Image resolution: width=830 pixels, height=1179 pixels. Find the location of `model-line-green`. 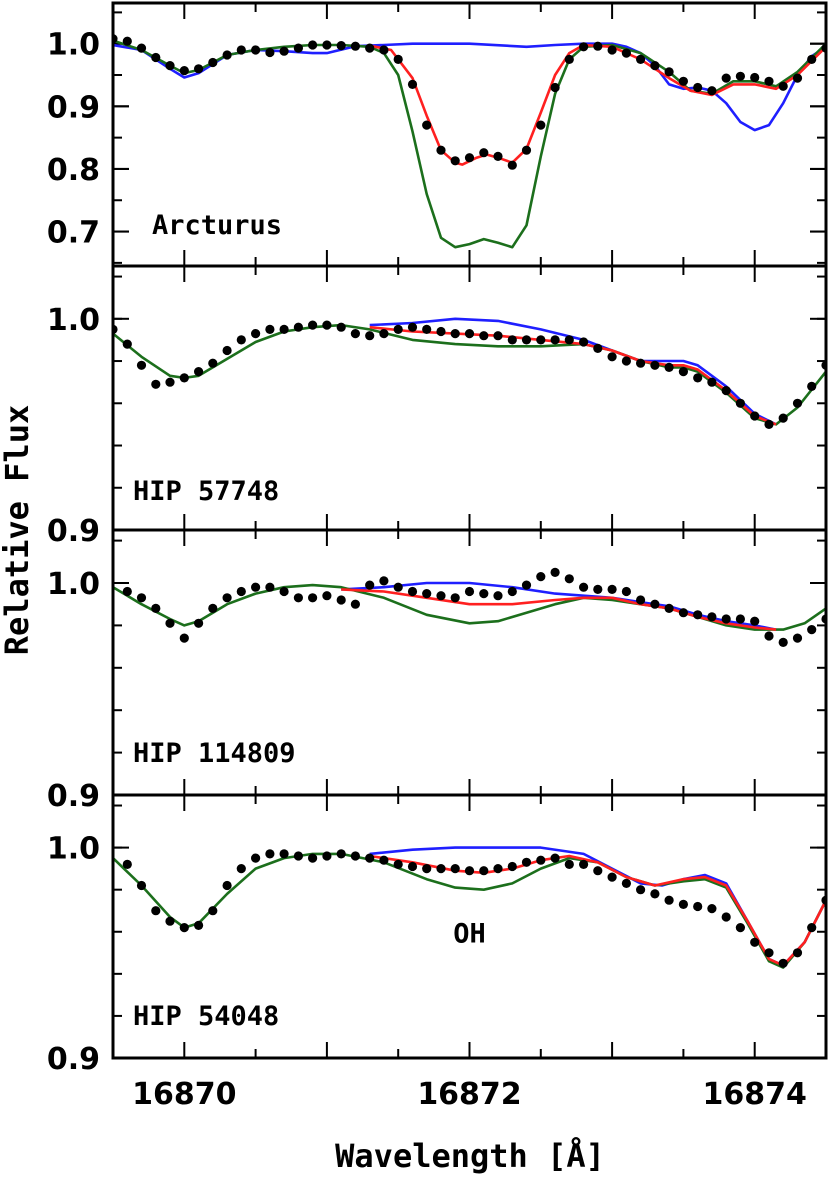

model-line-green is located at coordinates (469, 374).